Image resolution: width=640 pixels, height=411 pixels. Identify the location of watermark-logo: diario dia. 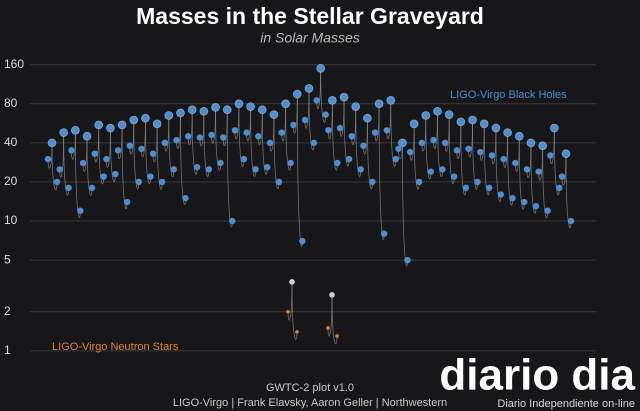
(537, 375).